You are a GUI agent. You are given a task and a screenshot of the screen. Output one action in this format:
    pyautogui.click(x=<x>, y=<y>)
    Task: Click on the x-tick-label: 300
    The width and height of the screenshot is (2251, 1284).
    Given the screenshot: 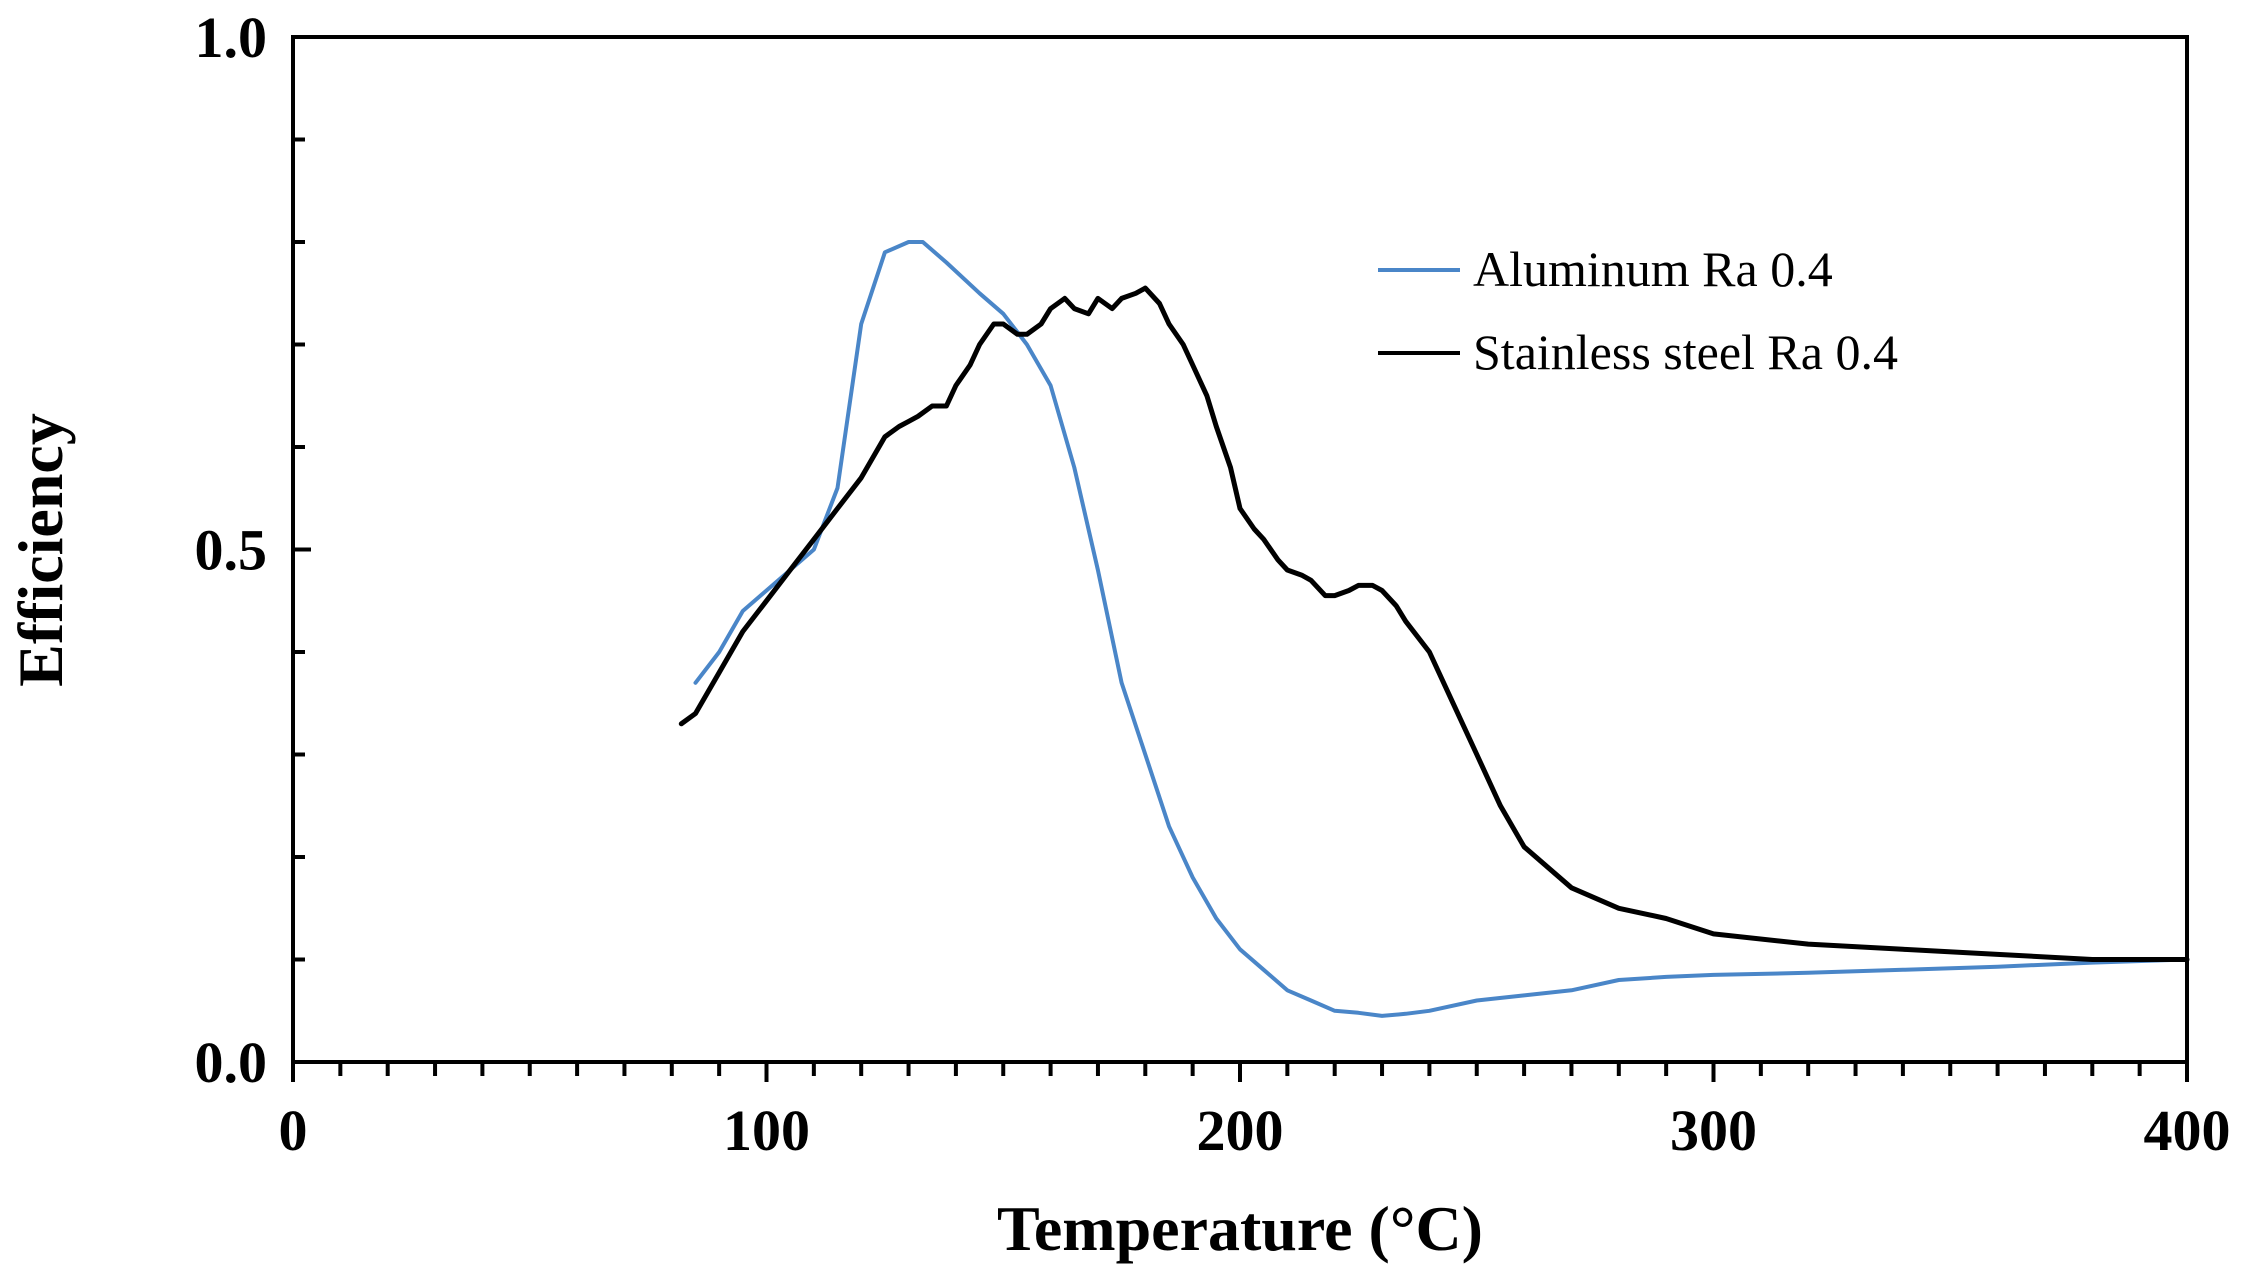 What is the action you would take?
    pyautogui.click(x=1713, y=1130)
    